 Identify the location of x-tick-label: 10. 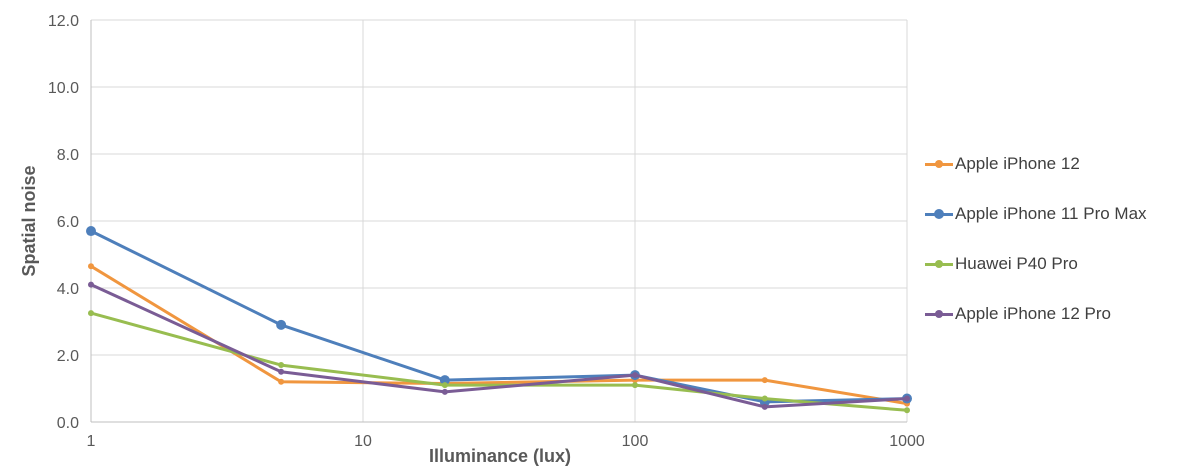
(363, 441).